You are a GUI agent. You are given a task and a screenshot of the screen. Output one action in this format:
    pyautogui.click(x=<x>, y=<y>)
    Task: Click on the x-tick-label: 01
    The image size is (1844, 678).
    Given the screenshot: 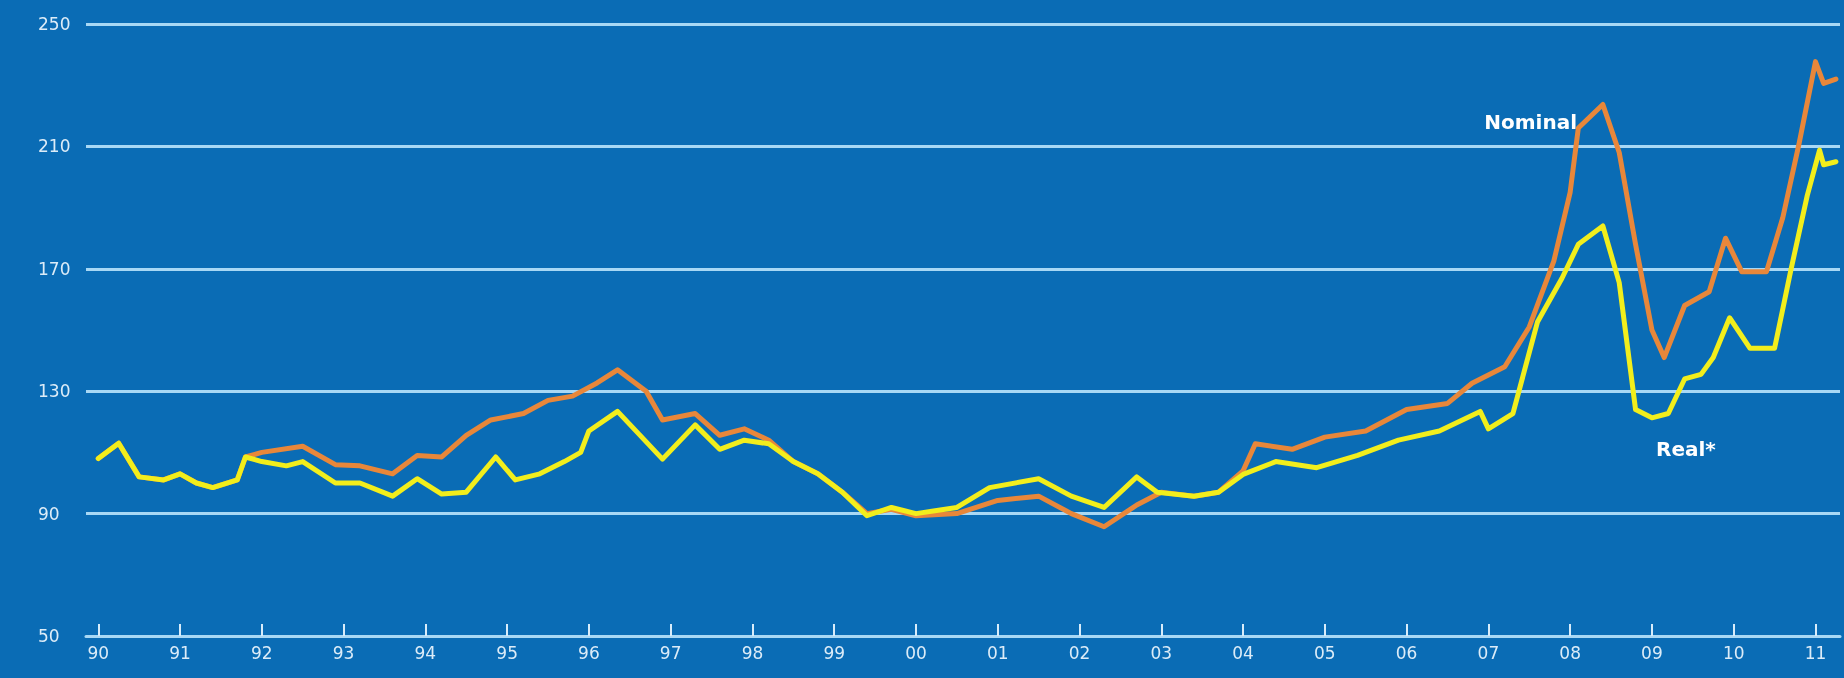 What is the action you would take?
    pyautogui.click(x=997, y=652)
    